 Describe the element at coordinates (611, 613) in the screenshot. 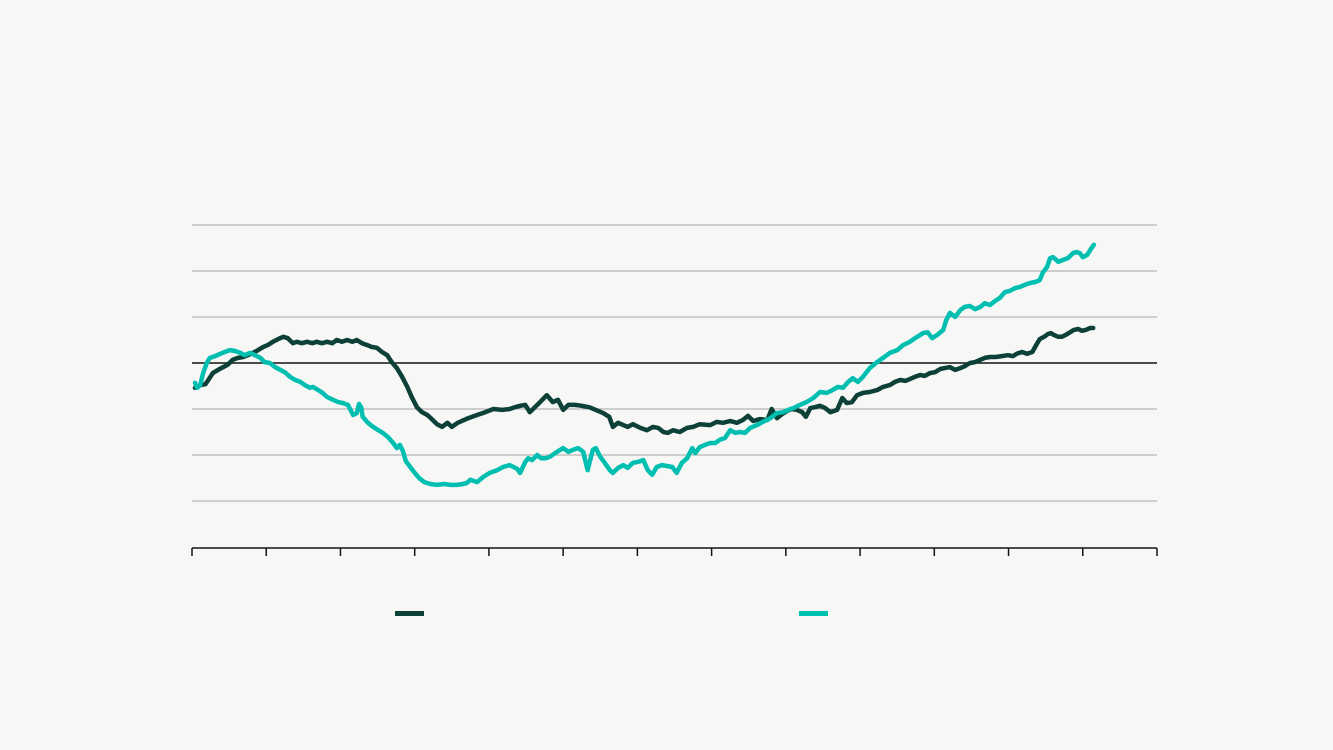

I see `legend` at that location.